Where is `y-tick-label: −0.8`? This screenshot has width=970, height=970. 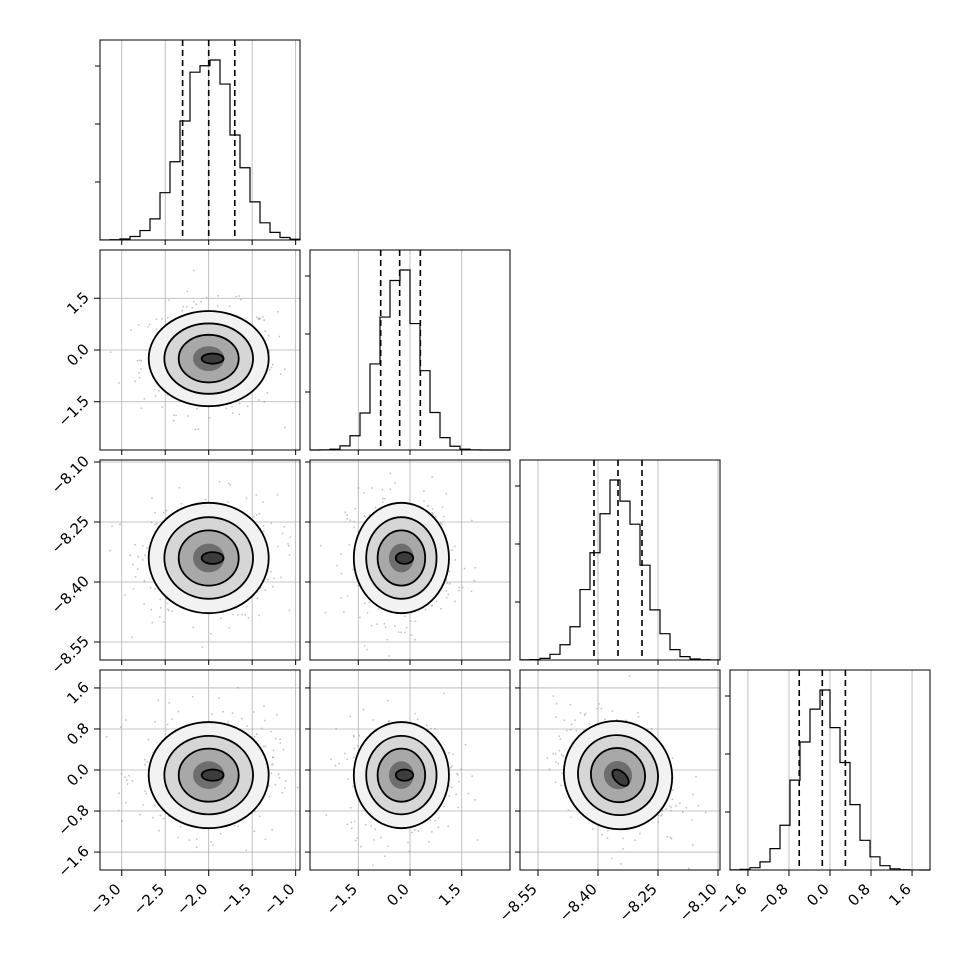 y-tick-label: −0.8 is located at coordinates (73, 820).